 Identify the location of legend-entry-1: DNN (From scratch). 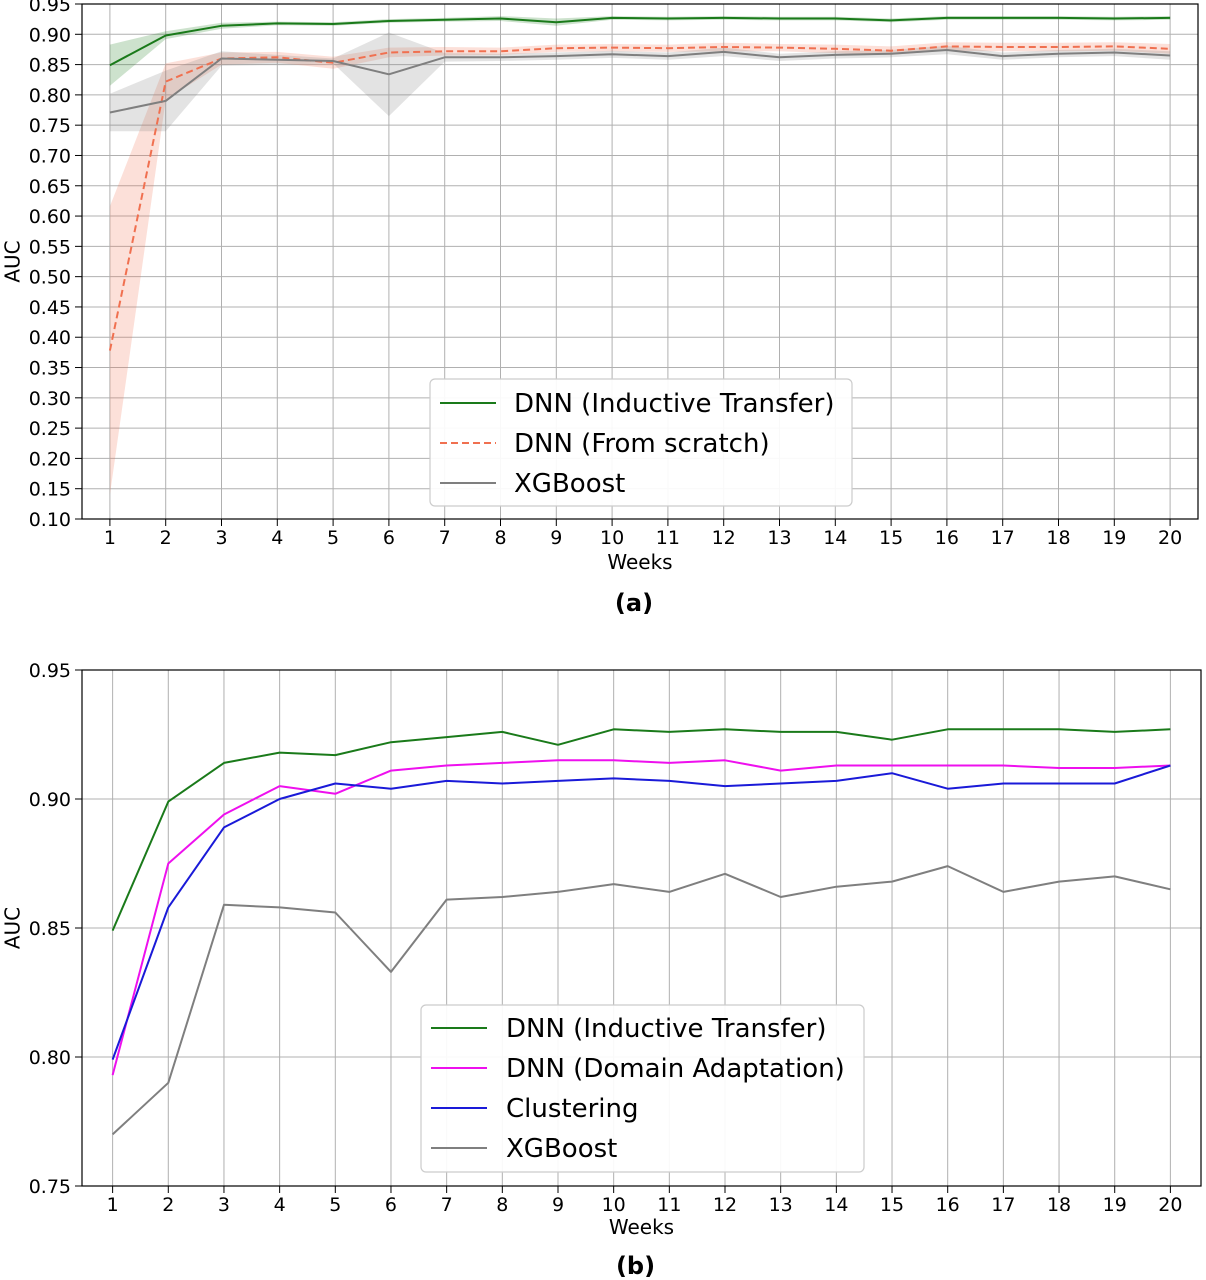
(642, 444).